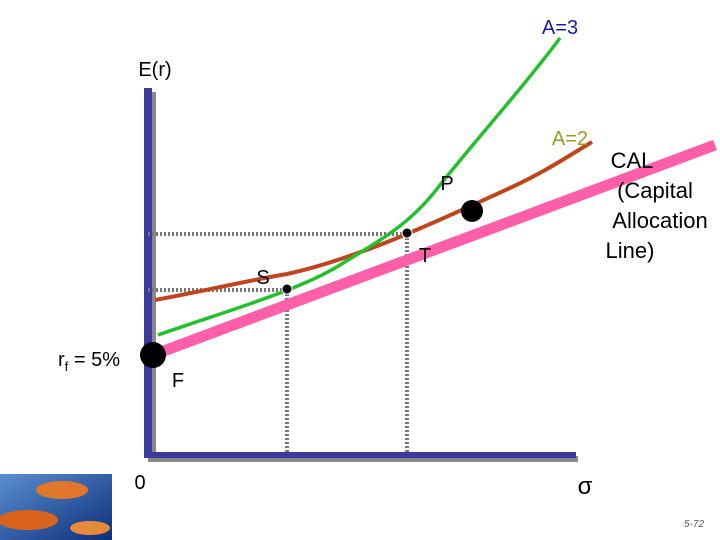 The image size is (720, 540). What do you see at coordinates (570, 139) in the screenshot?
I see `label-a2: A=2` at bounding box center [570, 139].